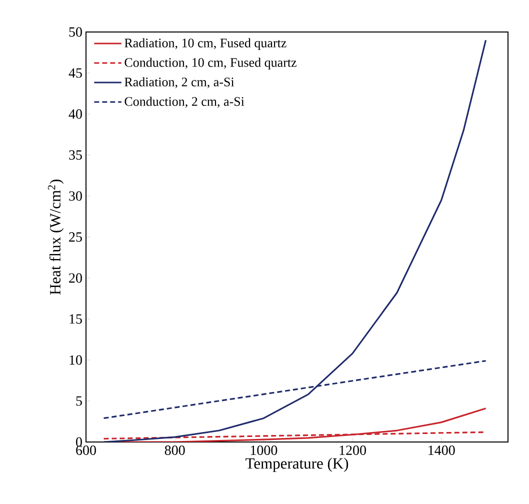 The width and height of the screenshot is (529, 504). I want to click on x-tick-label: 1400, so click(441, 450).